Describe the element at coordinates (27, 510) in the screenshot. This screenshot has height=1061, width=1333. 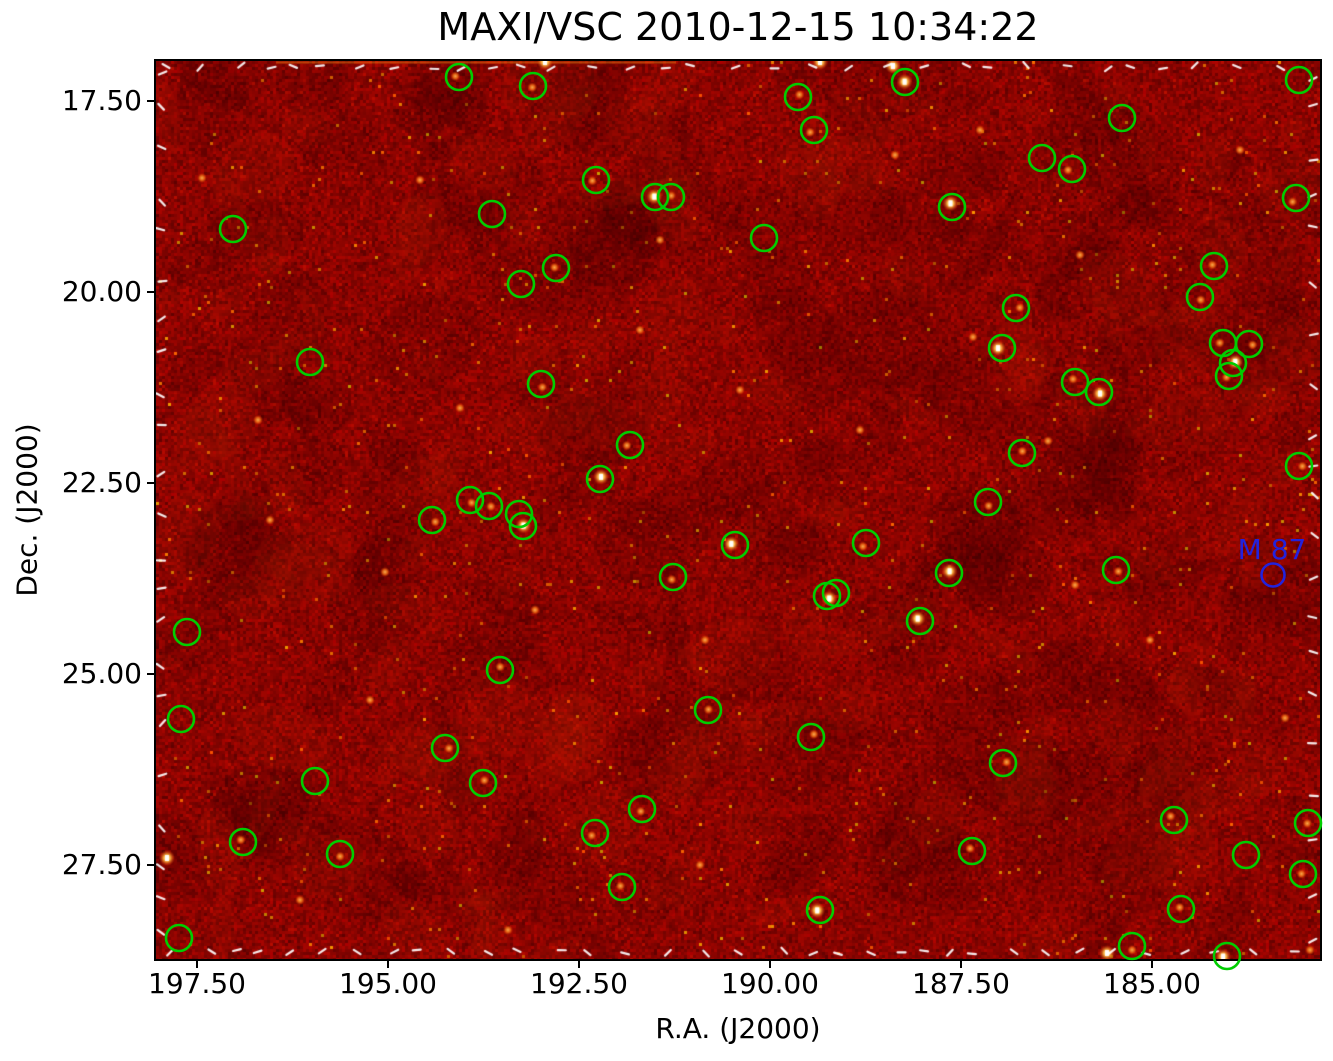
I see `y-axis-label: Dec. (J2000)` at that location.